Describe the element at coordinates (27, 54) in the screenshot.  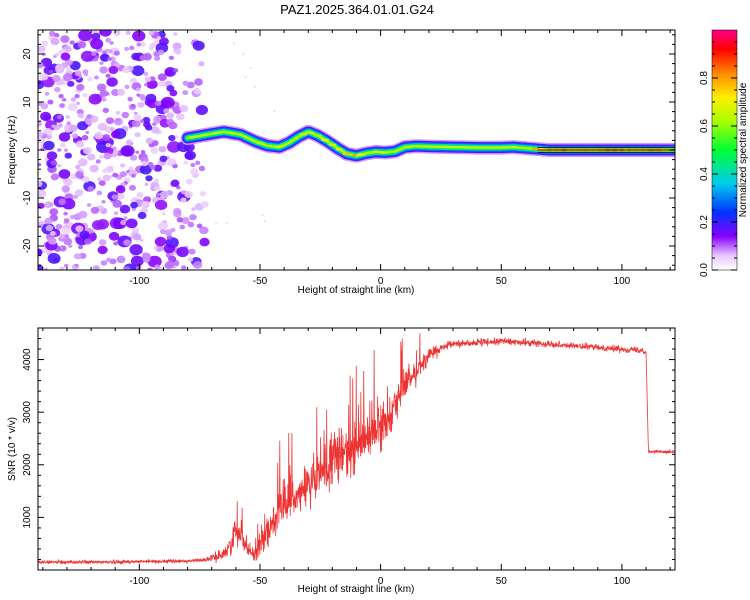
I see `y-tick-label: 20` at that location.